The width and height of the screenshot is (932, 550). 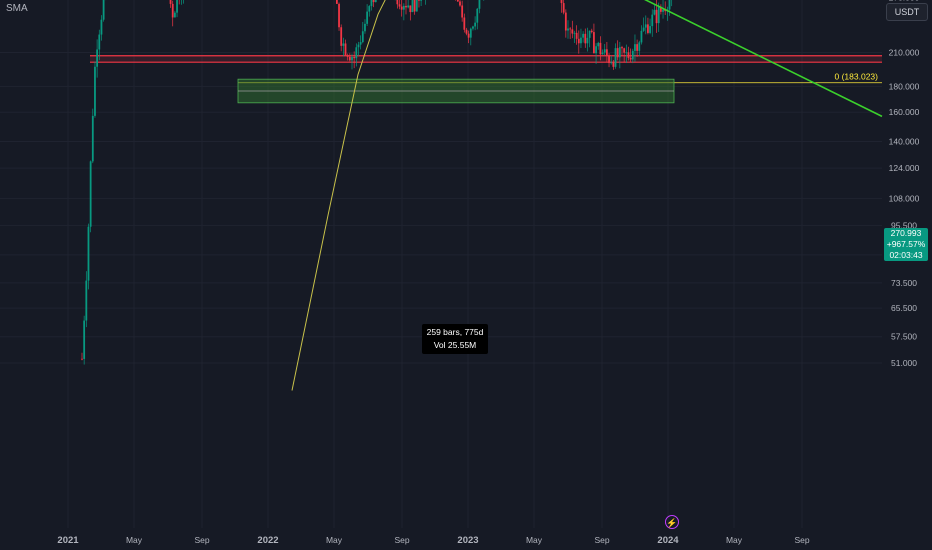 I want to click on y-tick-label: 270.000, so click(x=904, y=1).